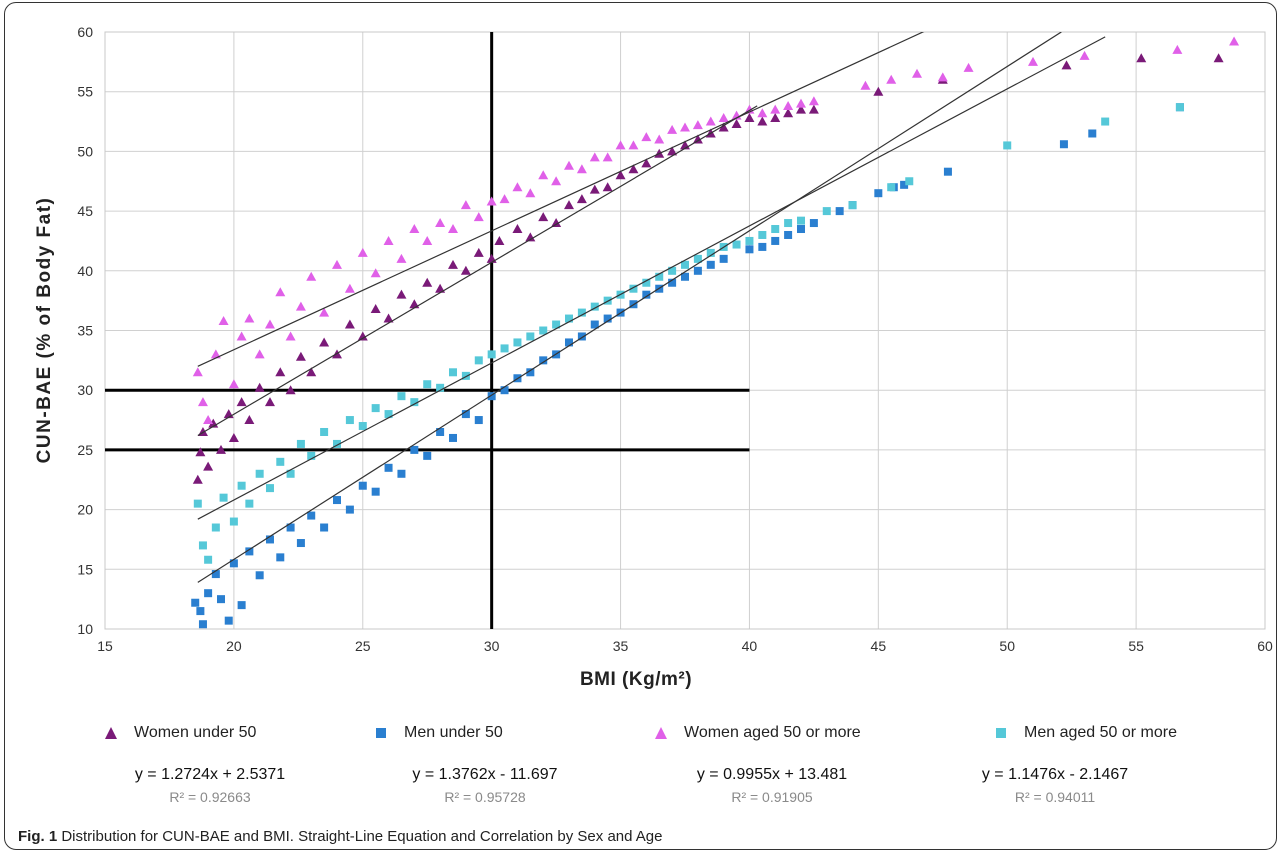  I want to click on y-tick-label: 15, so click(85, 569).